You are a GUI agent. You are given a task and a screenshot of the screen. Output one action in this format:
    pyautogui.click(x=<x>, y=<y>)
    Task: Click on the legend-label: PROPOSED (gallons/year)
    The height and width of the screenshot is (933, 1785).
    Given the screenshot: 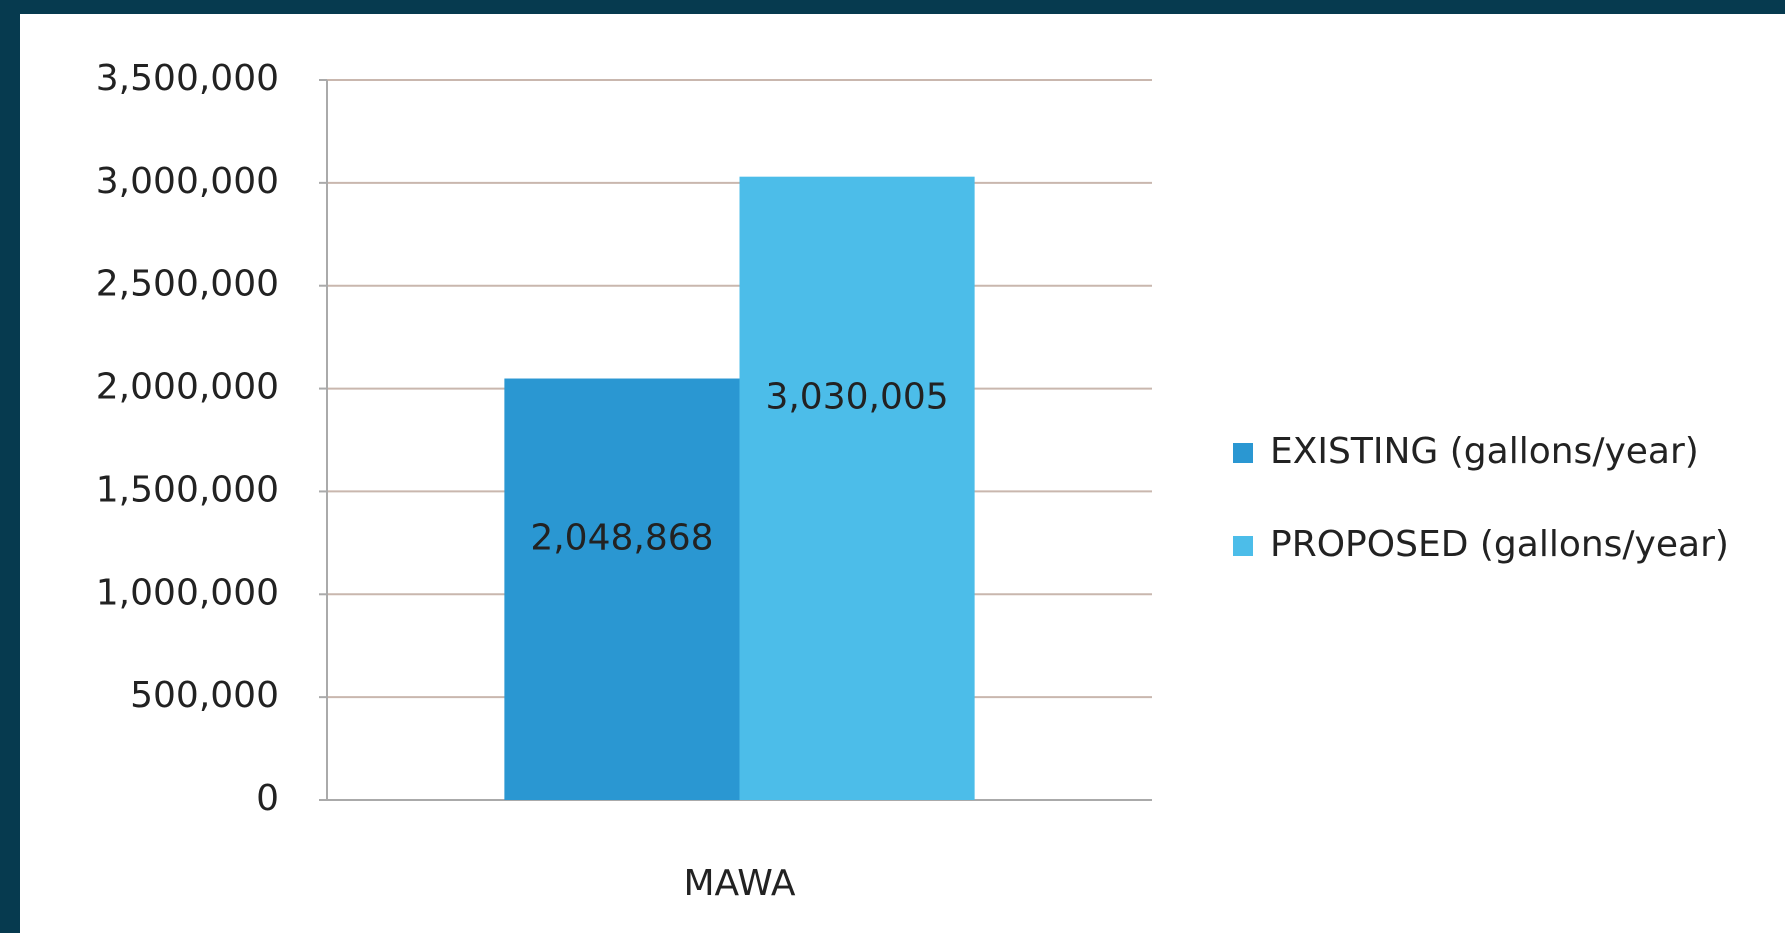 What is the action you would take?
    pyautogui.click(x=1499, y=544)
    